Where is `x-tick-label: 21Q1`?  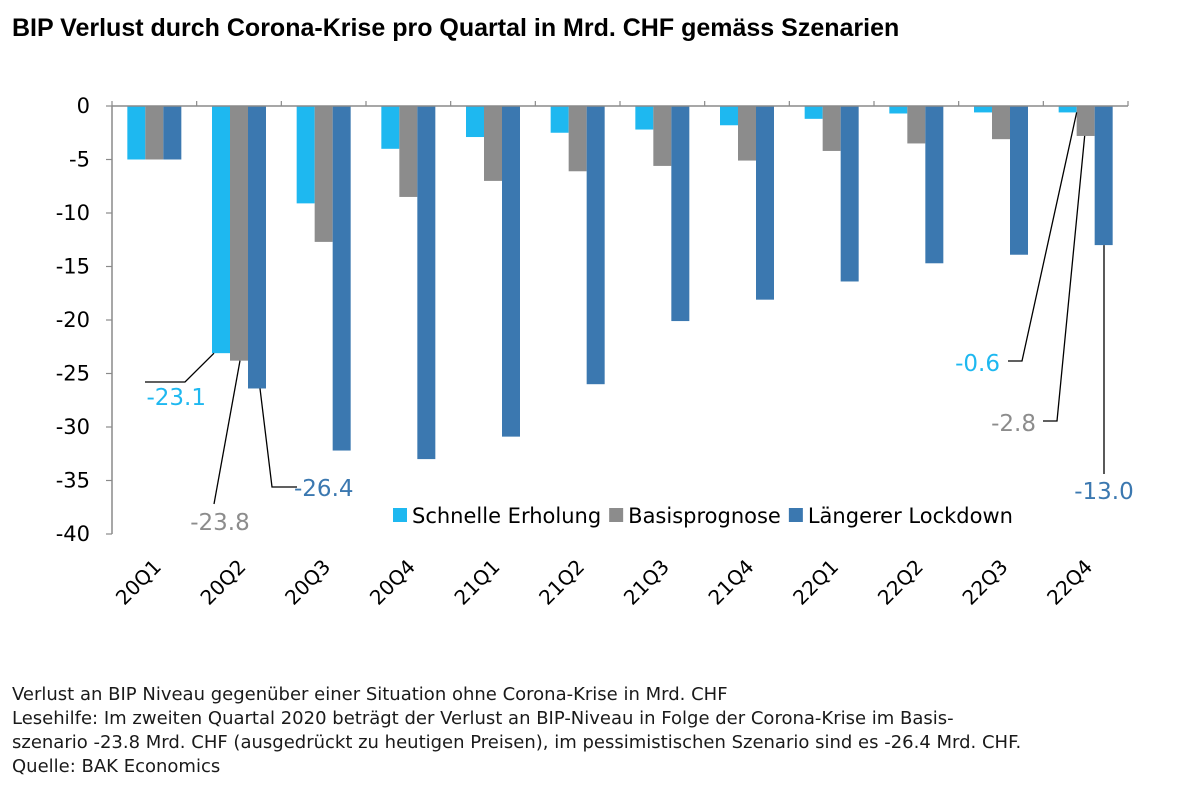
x-tick-label: 21Q1 is located at coordinates (476, 582).